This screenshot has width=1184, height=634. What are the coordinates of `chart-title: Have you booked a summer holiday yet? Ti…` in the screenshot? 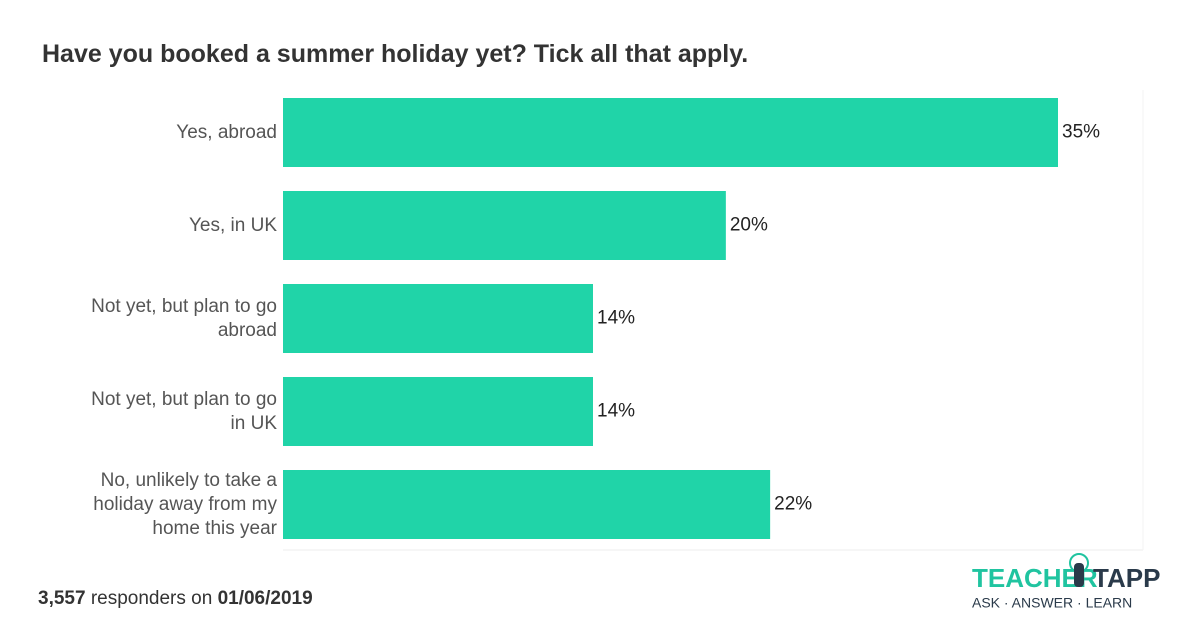 It's located at (395, 54).